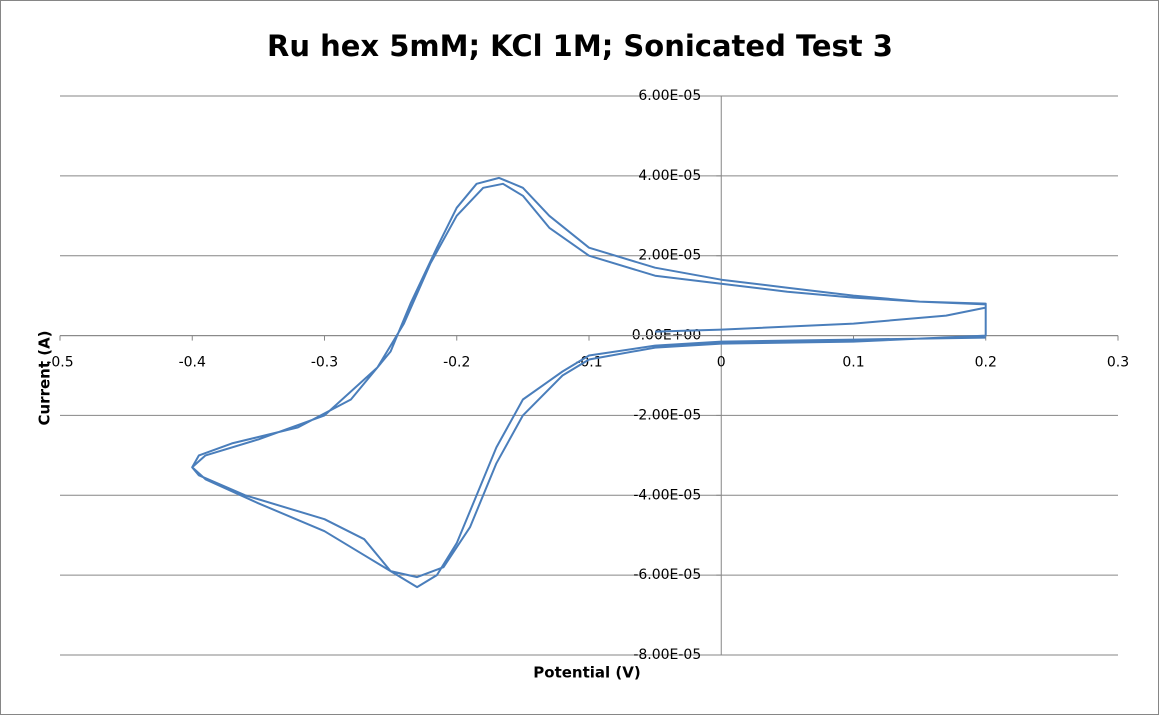  What do you see at coordinates (59, 363) in the screenshot?
I see `x-tick-label: -0.5` at bounding box center [59, 363].